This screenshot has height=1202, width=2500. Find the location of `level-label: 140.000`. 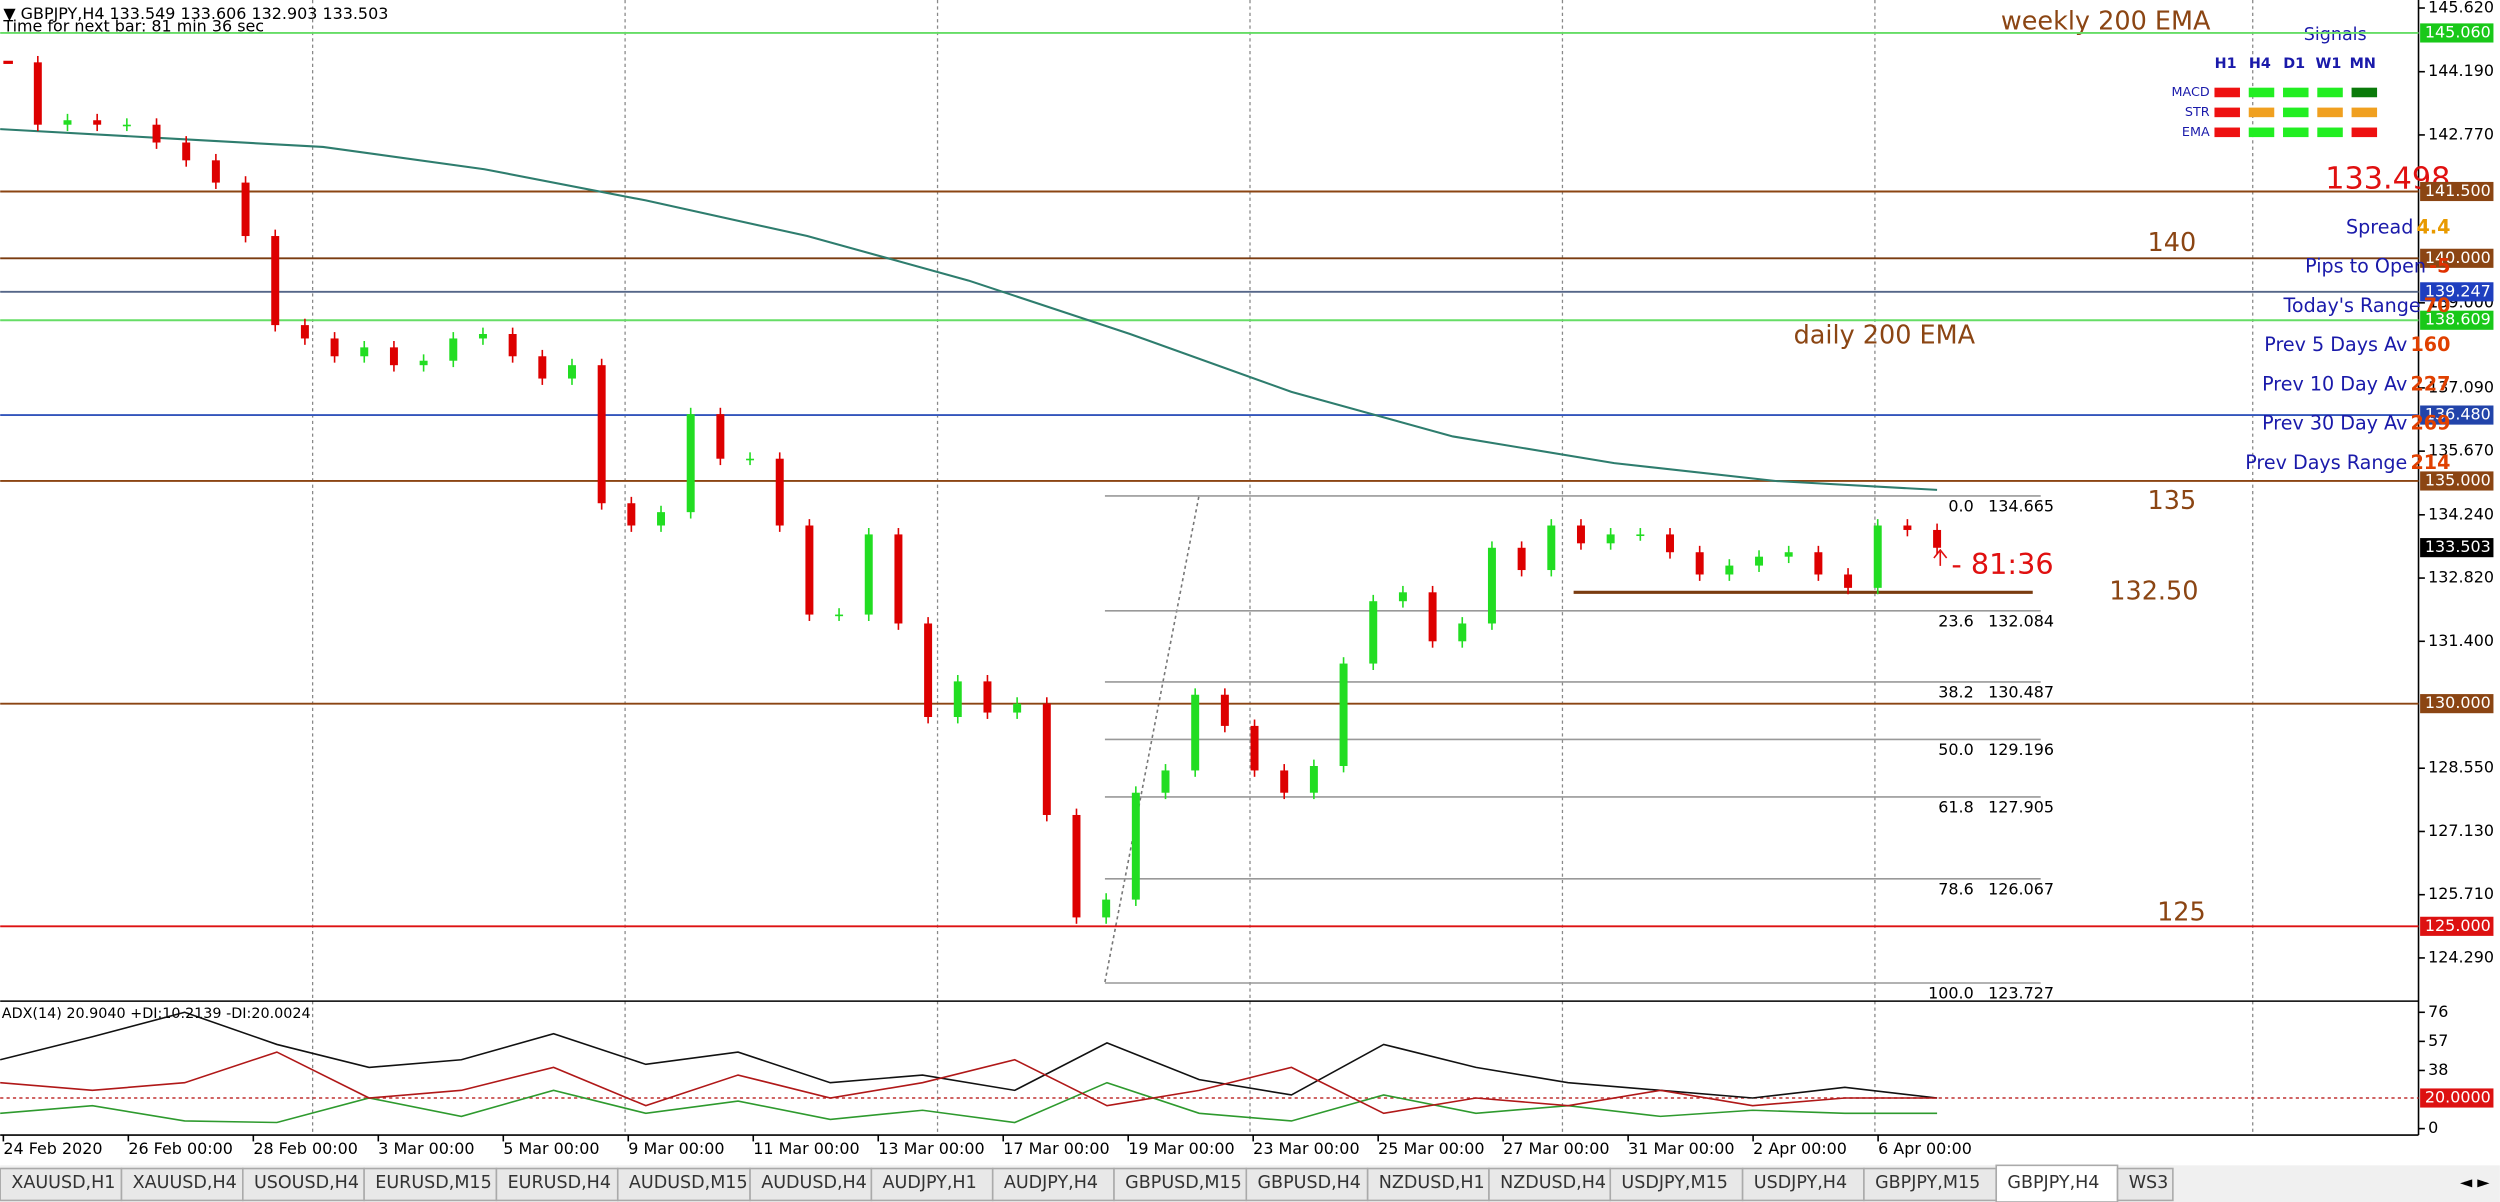

level-label: 140.000 is located at coordinates (2458, 257).